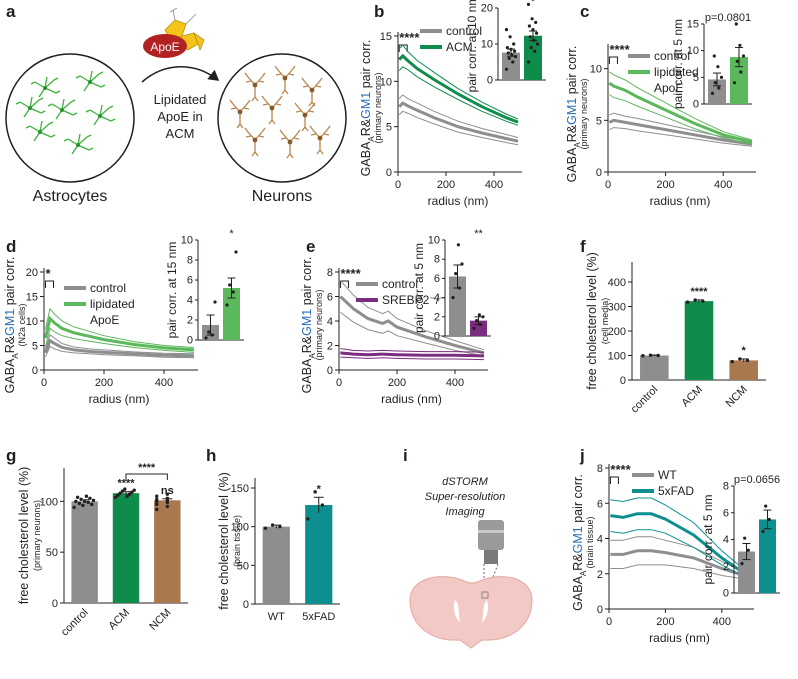 The width and height of the screenshot is (798, 679). I want to click on series-0-upper-sem, so click(120, 344).